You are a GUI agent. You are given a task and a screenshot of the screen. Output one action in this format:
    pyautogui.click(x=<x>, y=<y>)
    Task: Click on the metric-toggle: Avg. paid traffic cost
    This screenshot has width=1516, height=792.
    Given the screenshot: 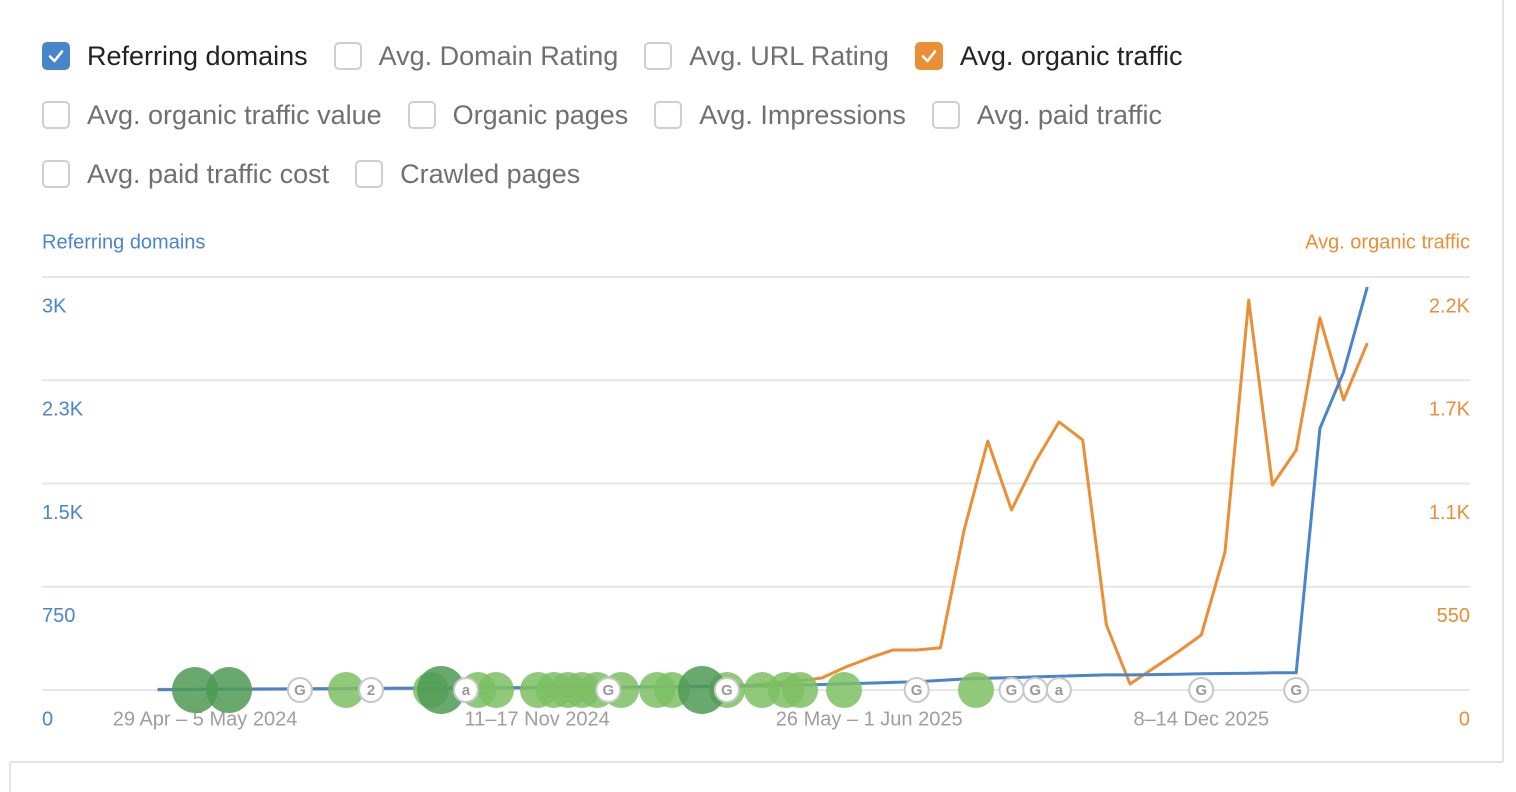 What is the action you would take?
    pyautogui.click(x=185, y=174)
    